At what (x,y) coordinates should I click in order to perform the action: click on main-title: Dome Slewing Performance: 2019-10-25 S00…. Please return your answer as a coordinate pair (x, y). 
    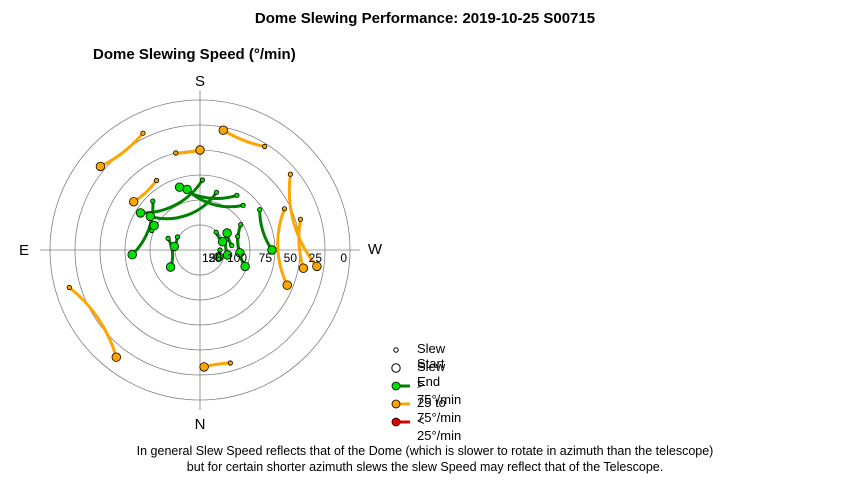
    Looking at the image, I should click on (425, 18).